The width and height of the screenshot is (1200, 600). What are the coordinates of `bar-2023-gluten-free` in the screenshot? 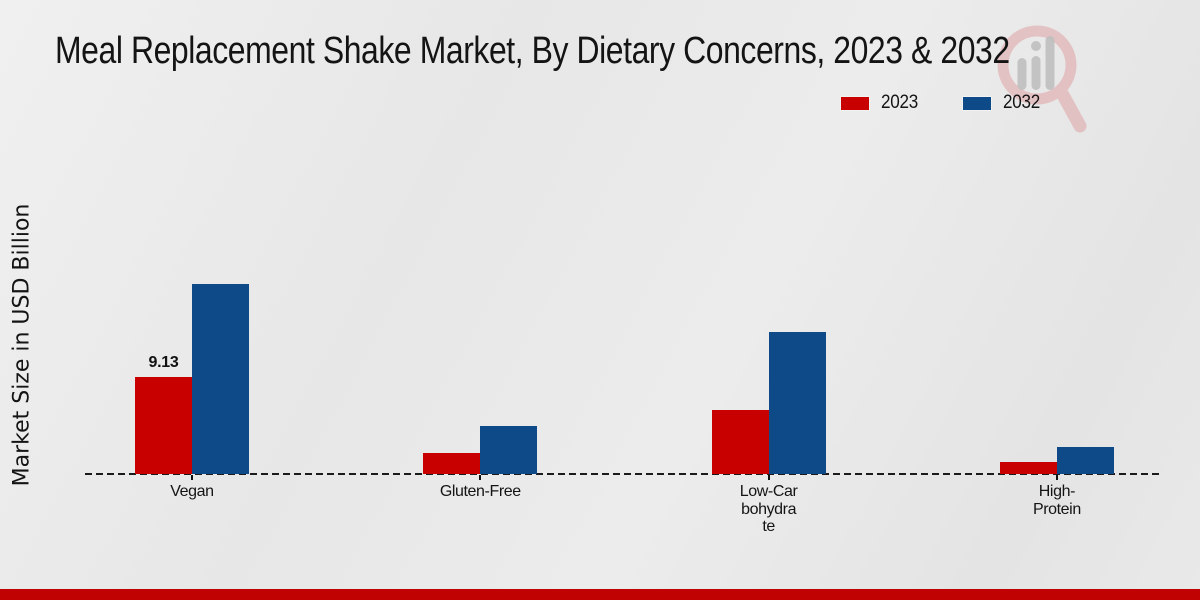 It's located at (452, 463).